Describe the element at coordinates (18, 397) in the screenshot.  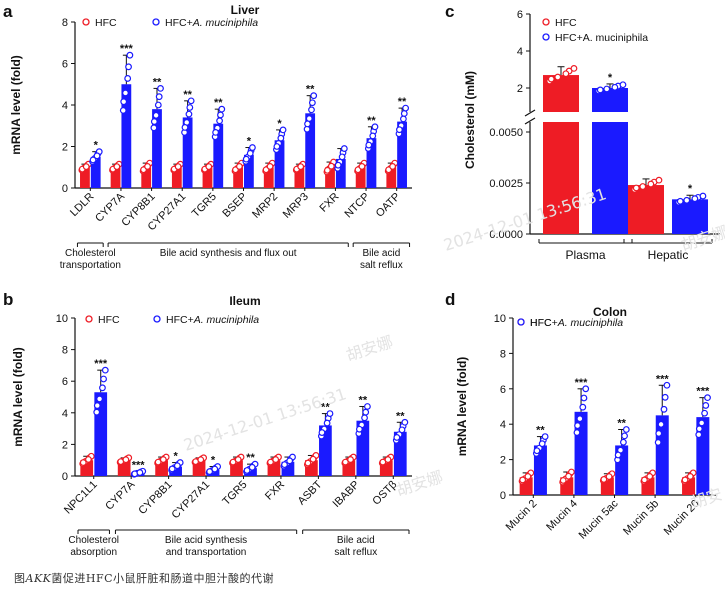
I see `y-axis-label: mRNA level (fold)` at that location.